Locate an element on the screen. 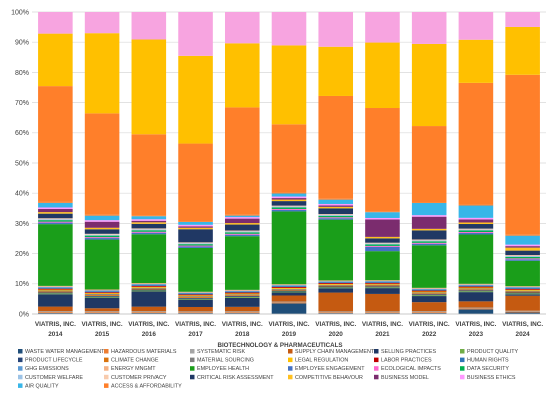 The width and height of the screenshot is (550, 407). bar-2019 is located at coordinates (289, 163).